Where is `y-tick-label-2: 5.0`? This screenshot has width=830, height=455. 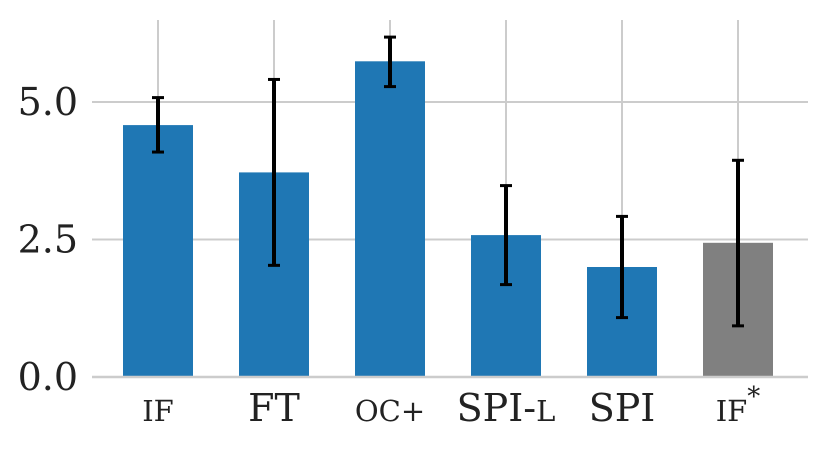 y-tick-label-2: 5.0 is located at coordinates (48, 102).